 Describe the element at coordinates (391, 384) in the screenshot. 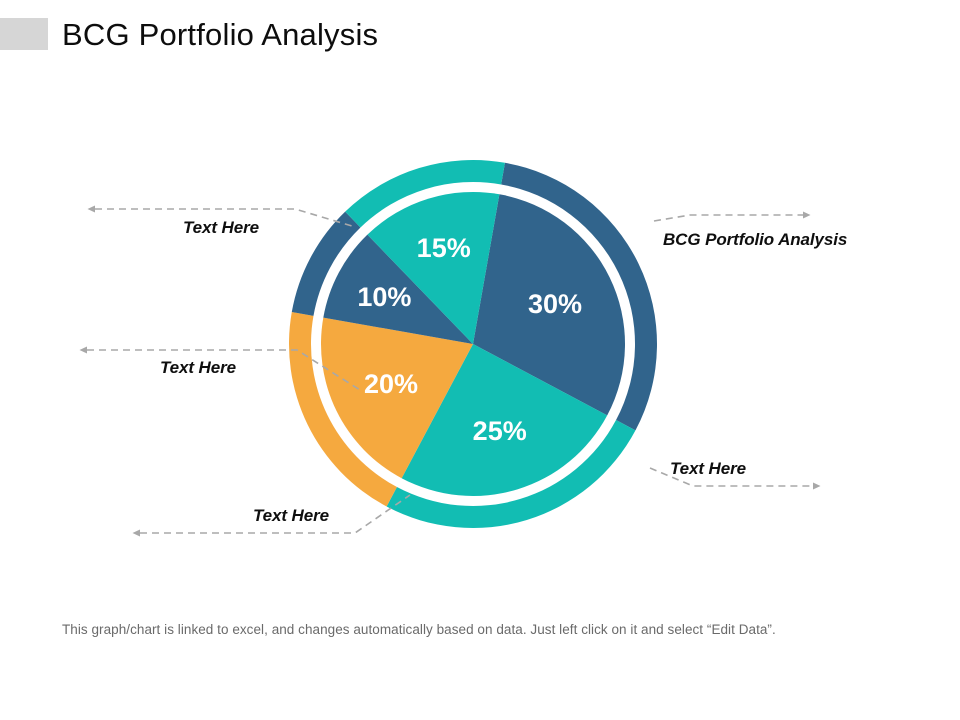

I see `slice-value-label: 20%` at that location.